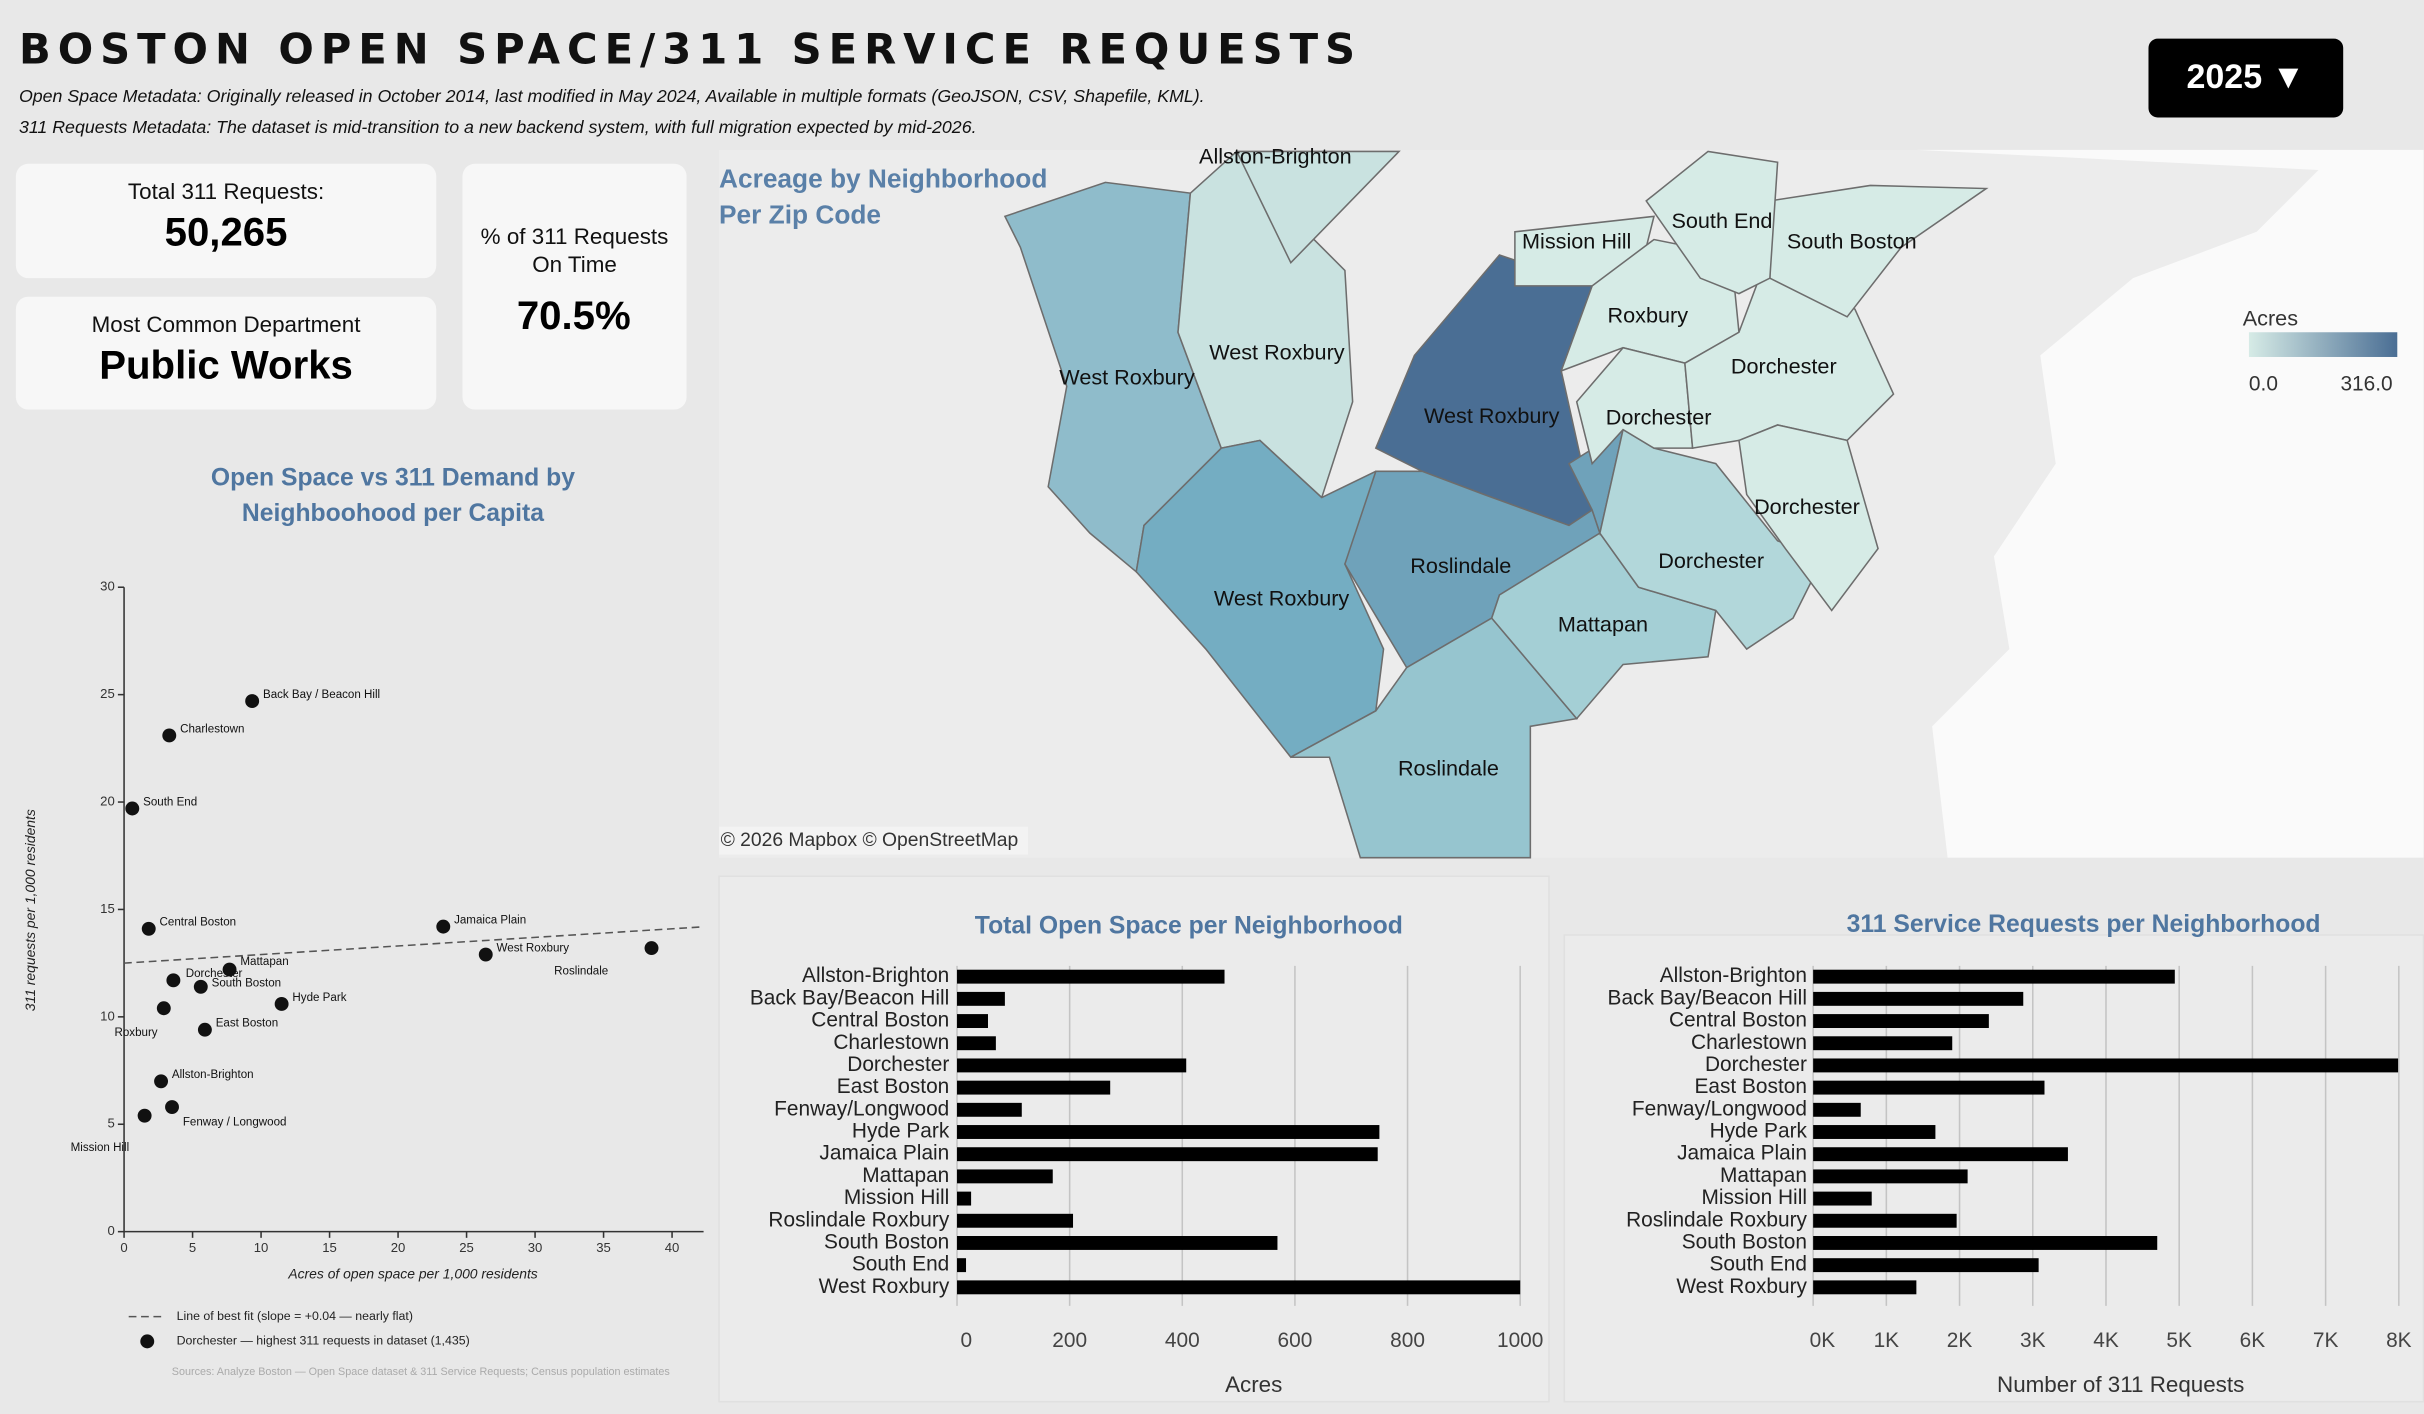  Describe the element at coordinates (1742, 1153) in the screenshot. I see `y-tick-label: Jamaica Plain` at that location.